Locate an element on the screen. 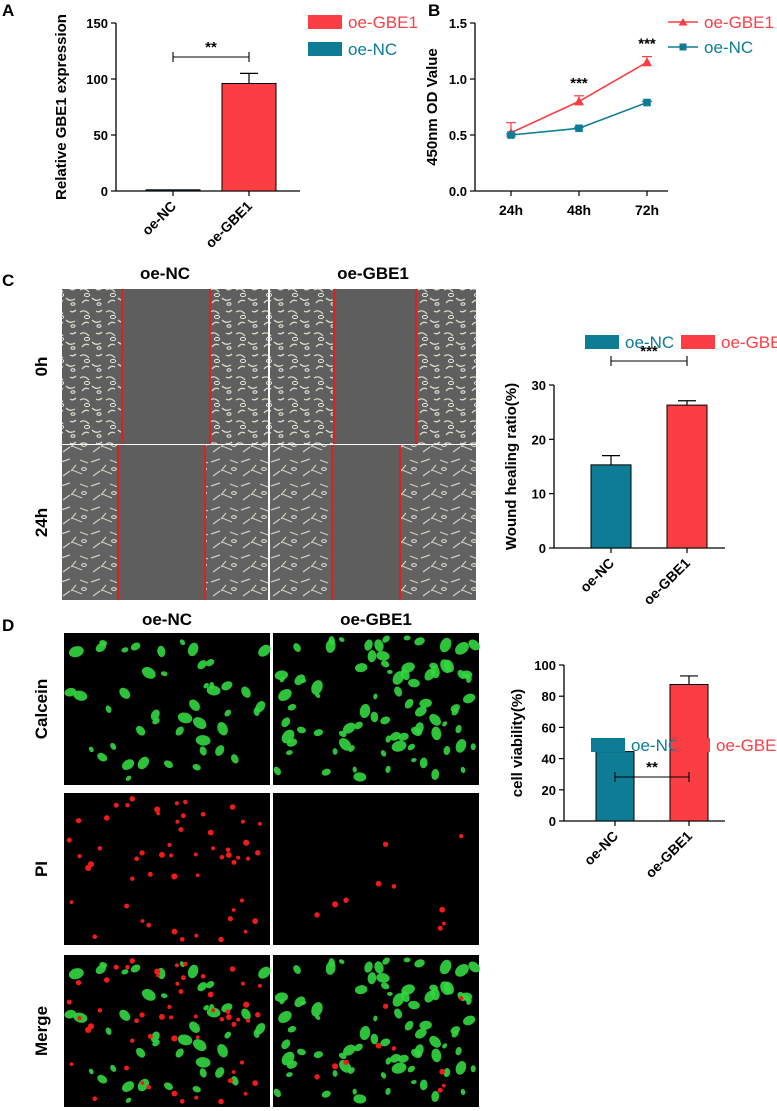 Image resolution: width=777 pixels, height=1111 pixels. legend-label-b-oe-nc: oe-NC is located at coordinates (728, 47).